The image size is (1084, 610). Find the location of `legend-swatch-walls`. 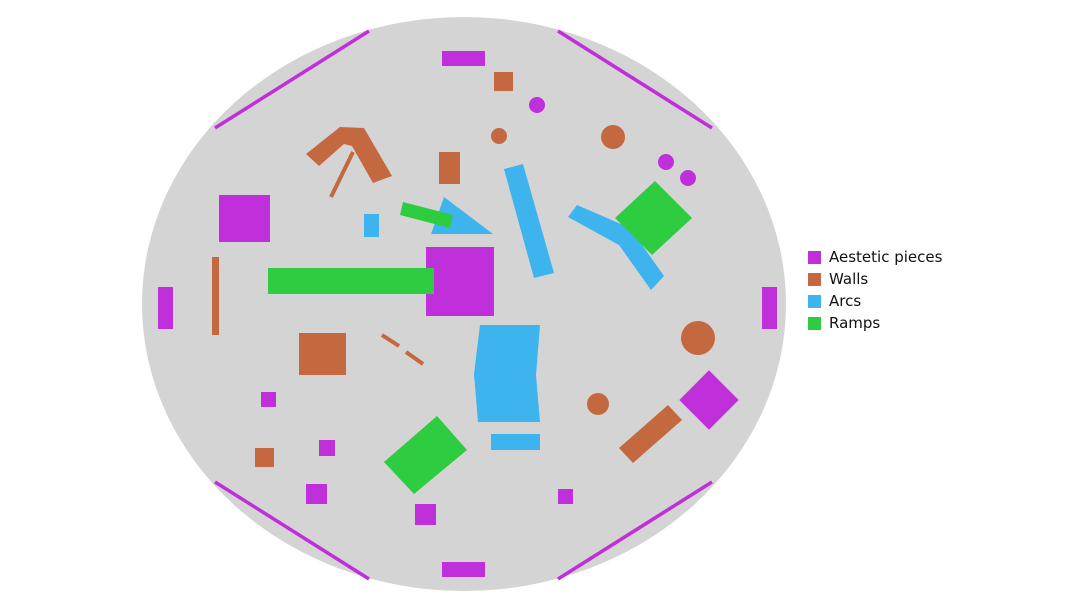

legend-swatch-walls is located at coordinates (814, 279).